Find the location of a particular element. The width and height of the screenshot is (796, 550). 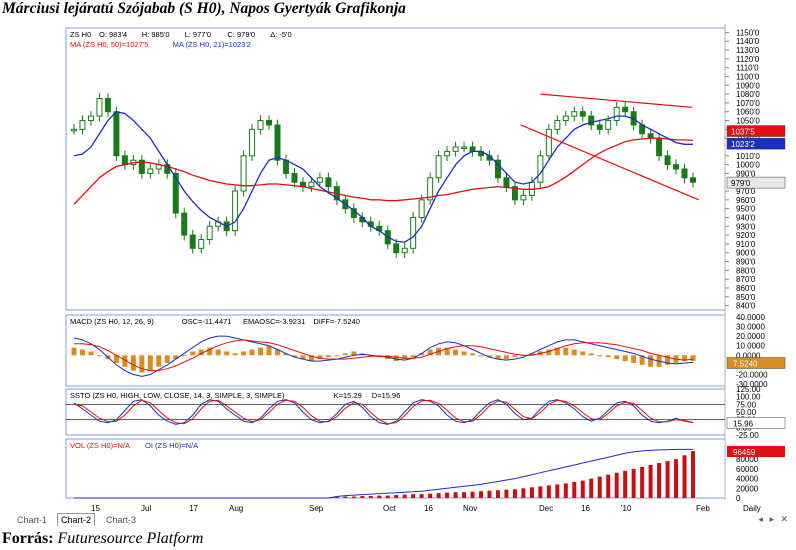

oi-tick-label: 60000 is located at coordinates (747, 469).